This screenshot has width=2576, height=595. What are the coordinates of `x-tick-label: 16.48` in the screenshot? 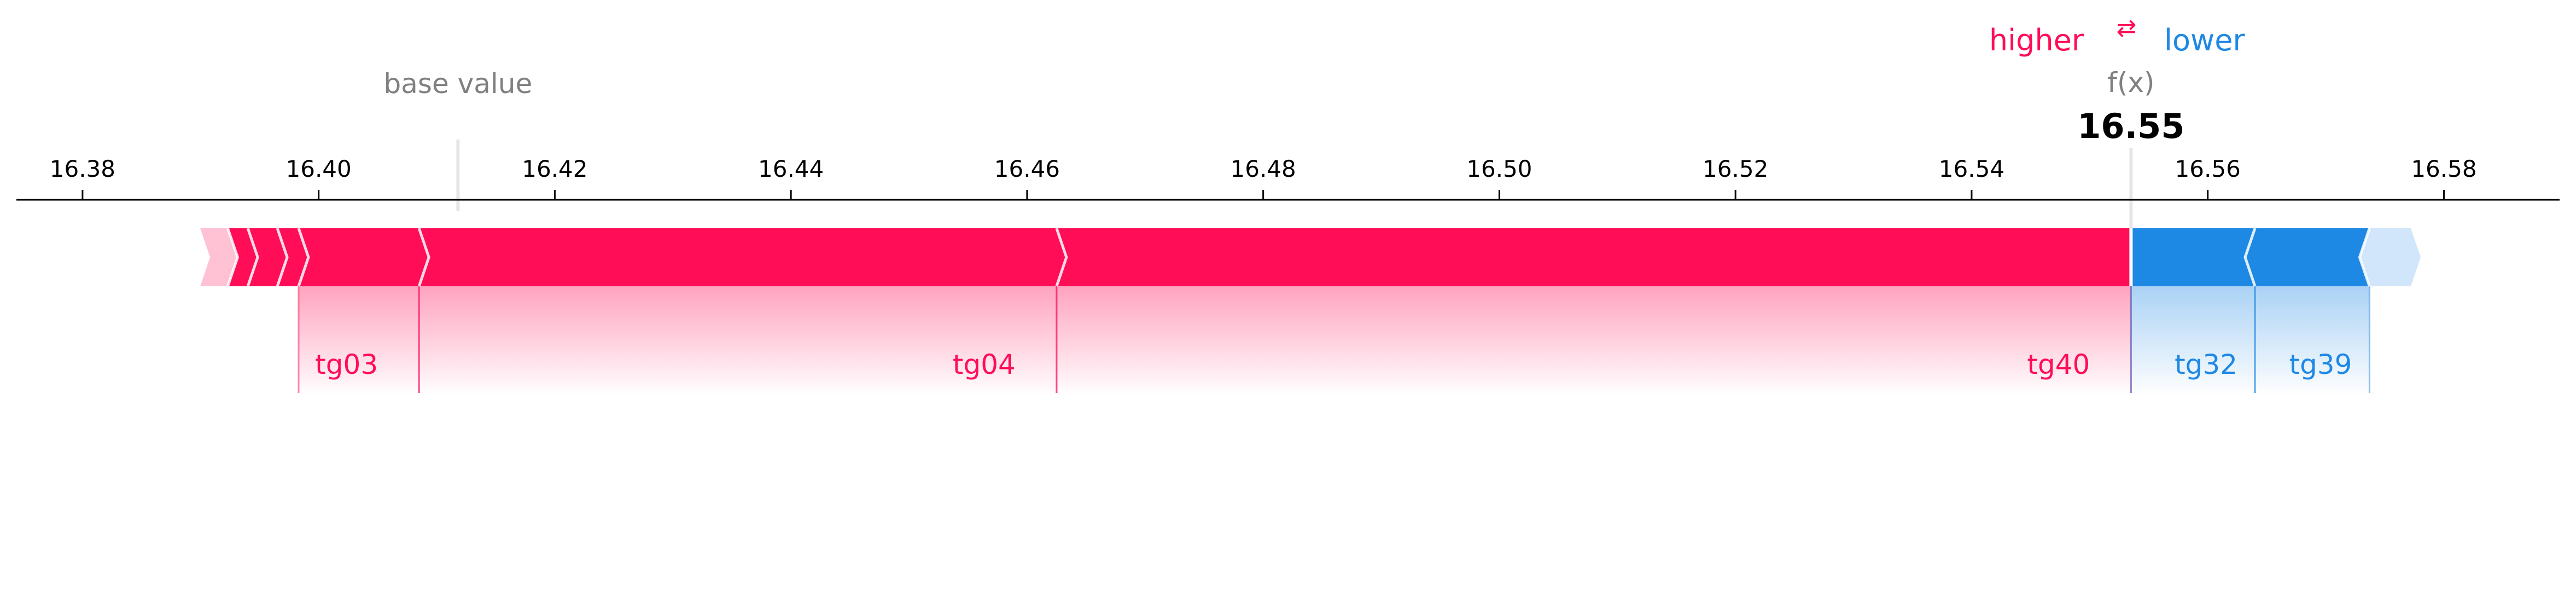 It's located at (1263, 168).